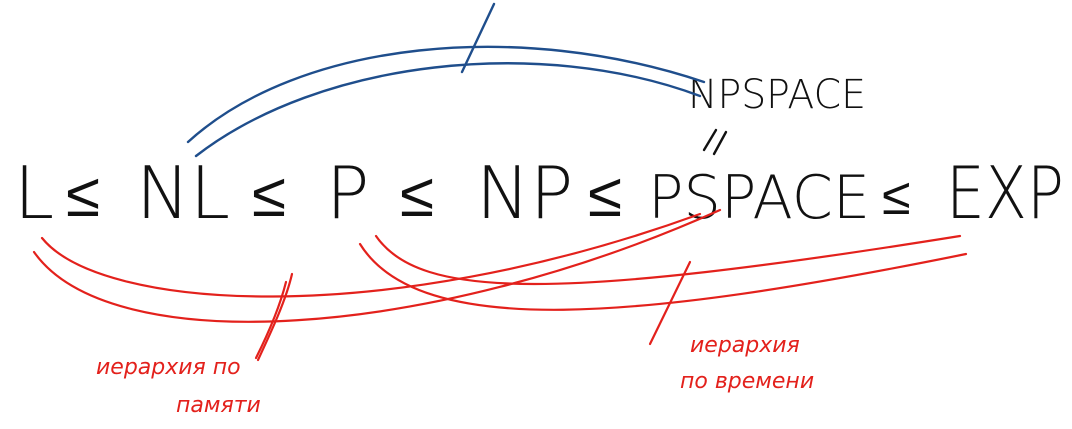 This screenshot has height=429, width=1072. Describe the element at coordinates (524, 193) in the screenshot. I see `class-NP: NP` at that location.